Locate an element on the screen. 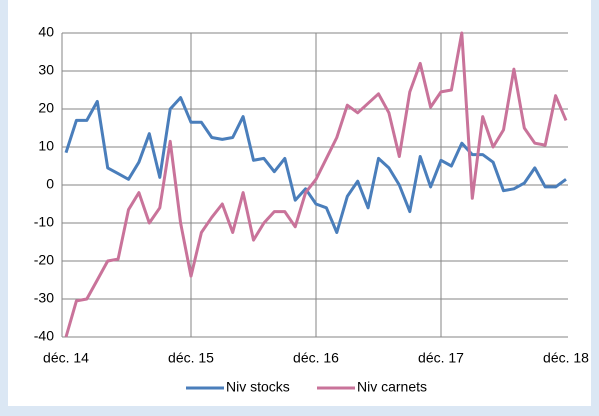 This screenshot has width=599, height=416. y-tick-label: -40 is located at coordinates (44, 336).